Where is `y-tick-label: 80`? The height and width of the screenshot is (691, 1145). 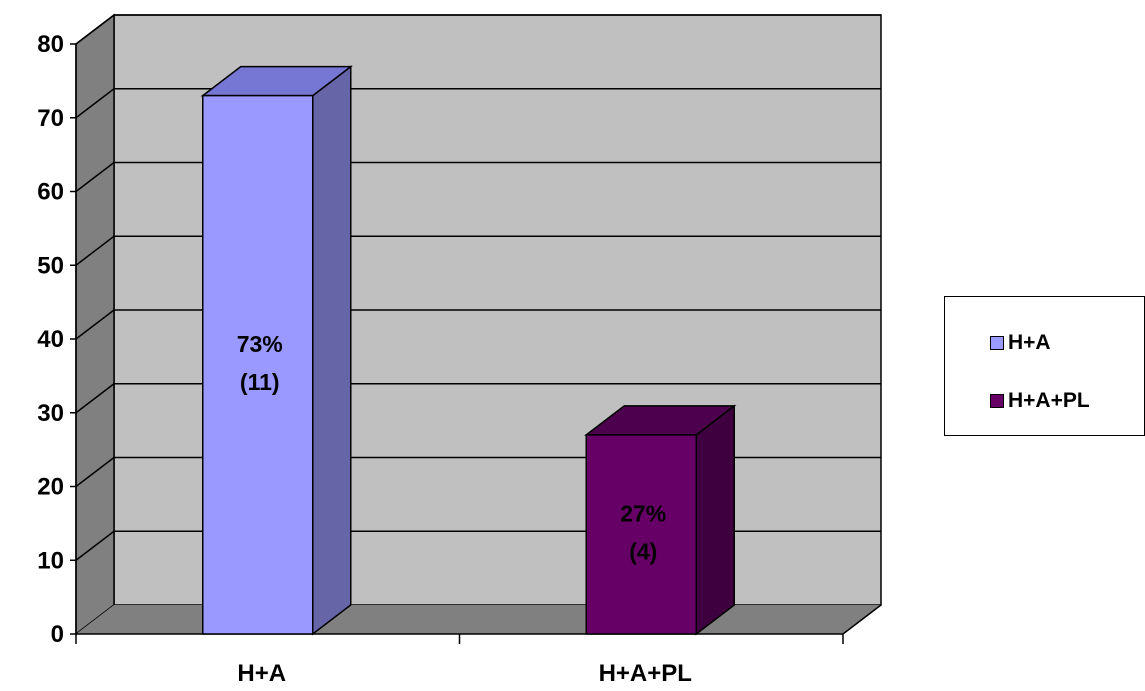
y-tick-label: 80 is located at coordinates (50, 44).